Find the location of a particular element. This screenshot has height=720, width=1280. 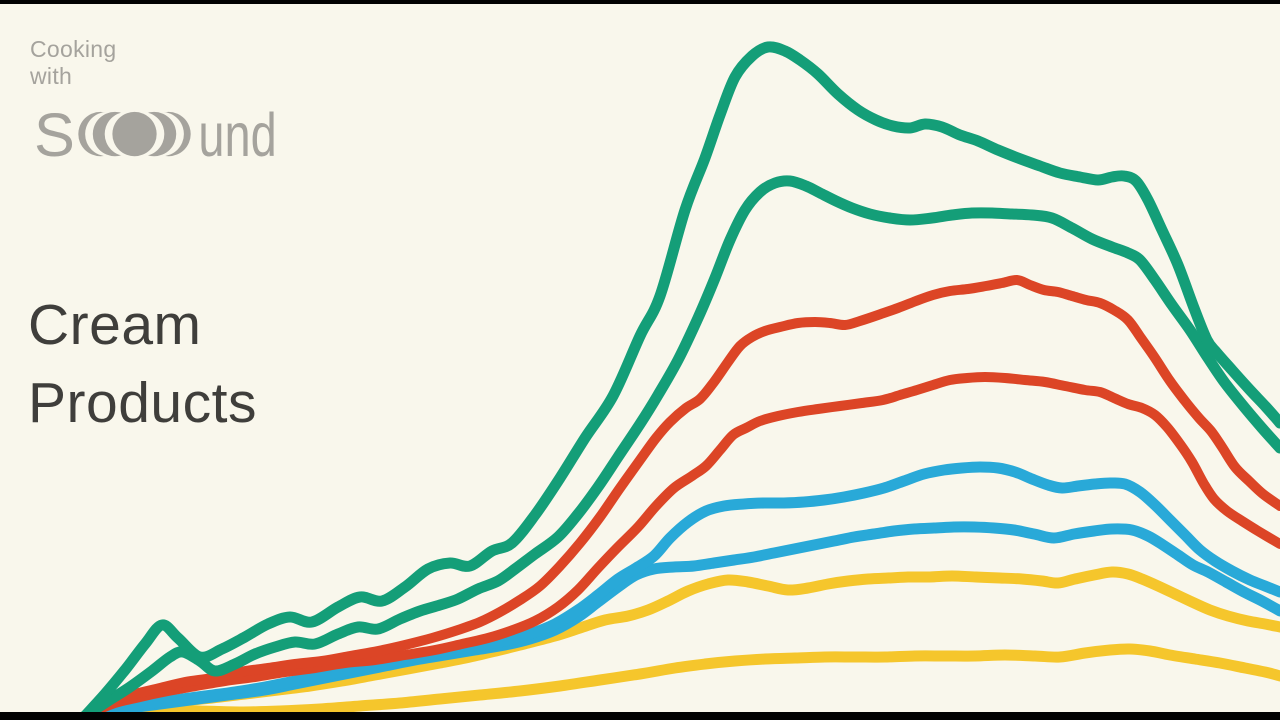

page-title-line1: Cream is located at coordinates (115, 325).